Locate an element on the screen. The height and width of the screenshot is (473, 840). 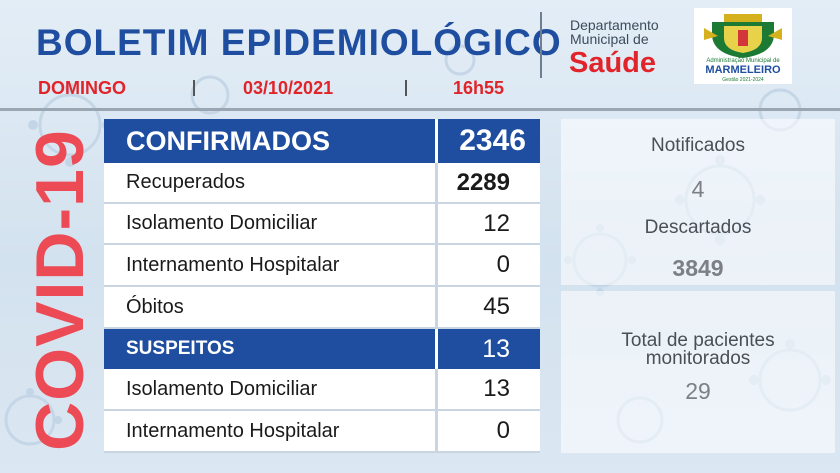
hospitalized-value: 0 is located at coordinates (487, 266).